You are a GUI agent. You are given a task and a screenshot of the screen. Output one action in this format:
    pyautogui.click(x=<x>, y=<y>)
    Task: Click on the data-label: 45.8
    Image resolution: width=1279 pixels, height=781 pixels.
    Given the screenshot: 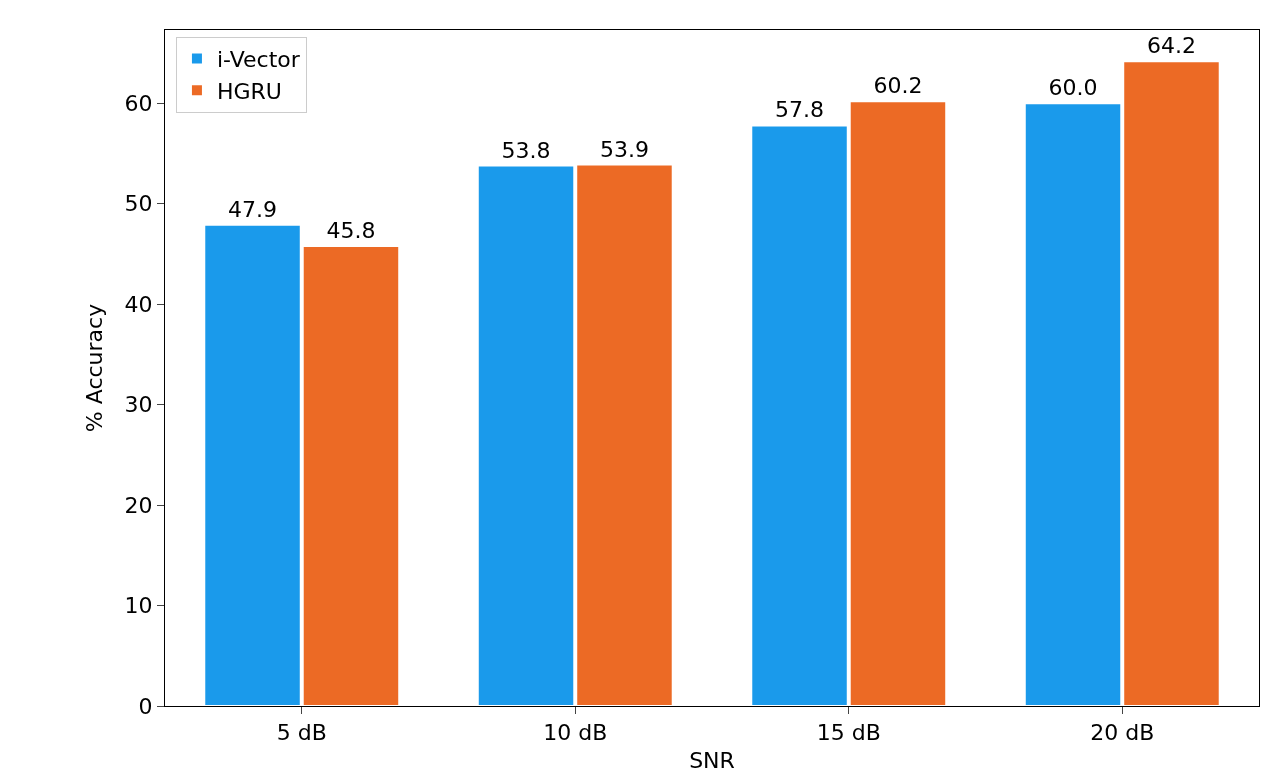 What is the action you would take?
    pyautogui.click(x=351, y=230)
    